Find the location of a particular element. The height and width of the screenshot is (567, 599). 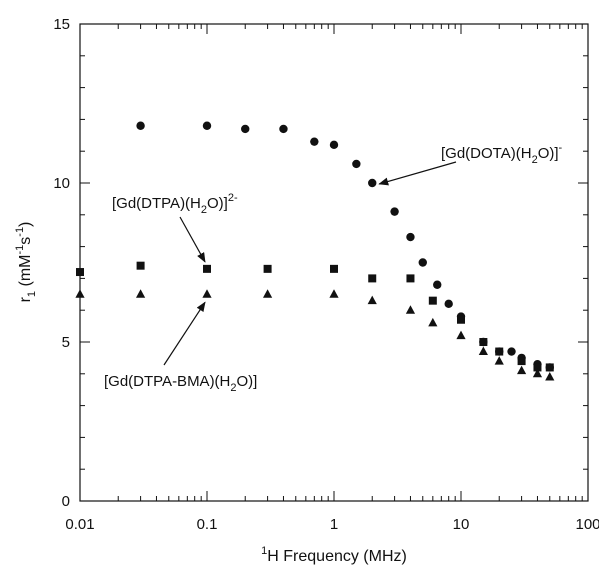

annotation-dota-label: [Gd(DOTA)(H2O)]- is located at coordinates (502, 154).